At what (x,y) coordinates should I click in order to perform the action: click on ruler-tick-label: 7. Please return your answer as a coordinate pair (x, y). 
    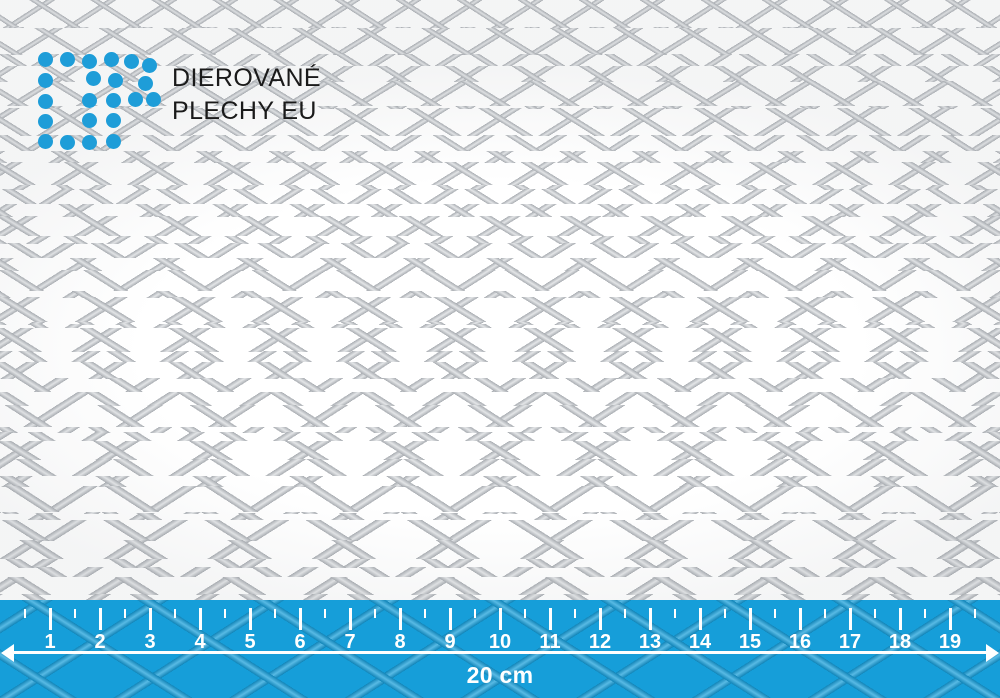
    Looking at the image, I should click on (350, 642).